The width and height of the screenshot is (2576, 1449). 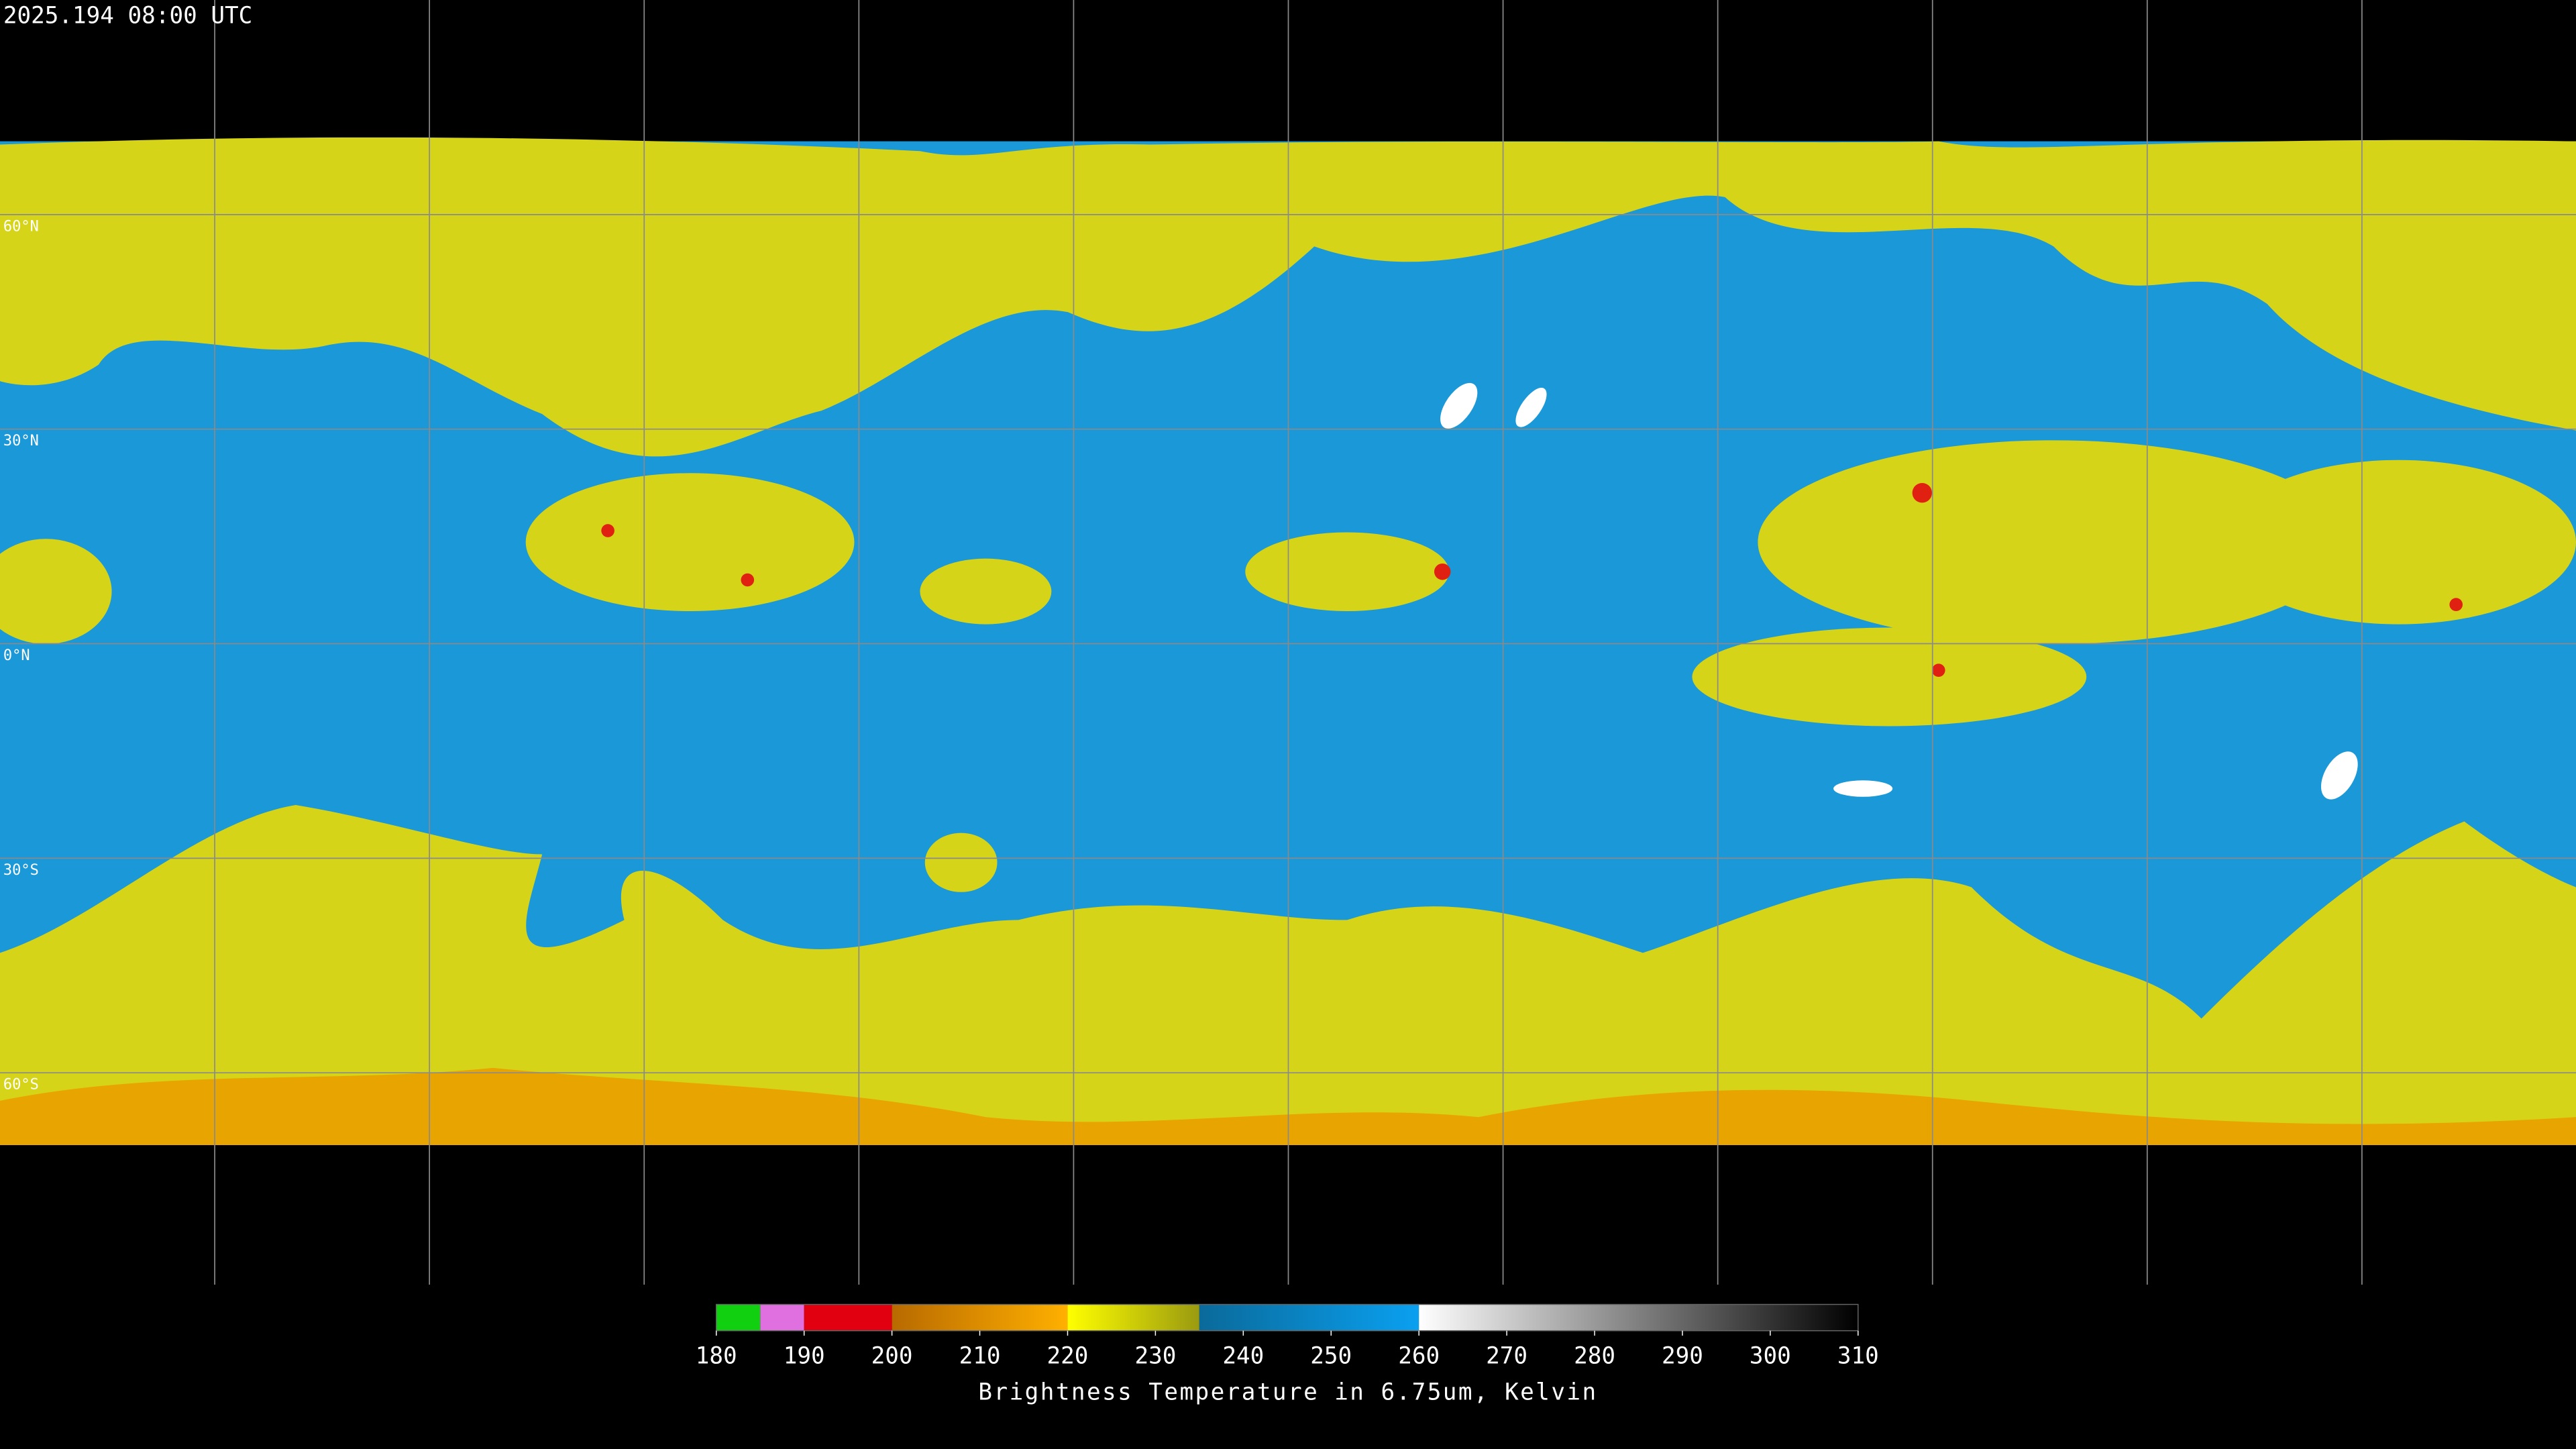 I want to click on colorbar-tick-label: 310, so click(x=1858, y=1356).